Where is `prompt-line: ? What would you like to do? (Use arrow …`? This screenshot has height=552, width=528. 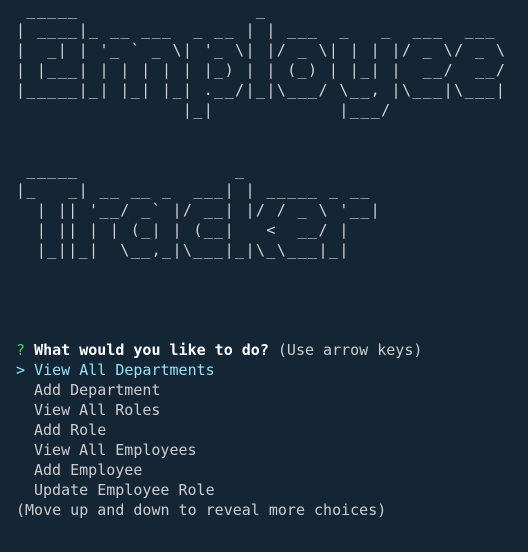
prompt-line: ? What would you like to do? (Use arrow … is located at coordinates (219, 350).